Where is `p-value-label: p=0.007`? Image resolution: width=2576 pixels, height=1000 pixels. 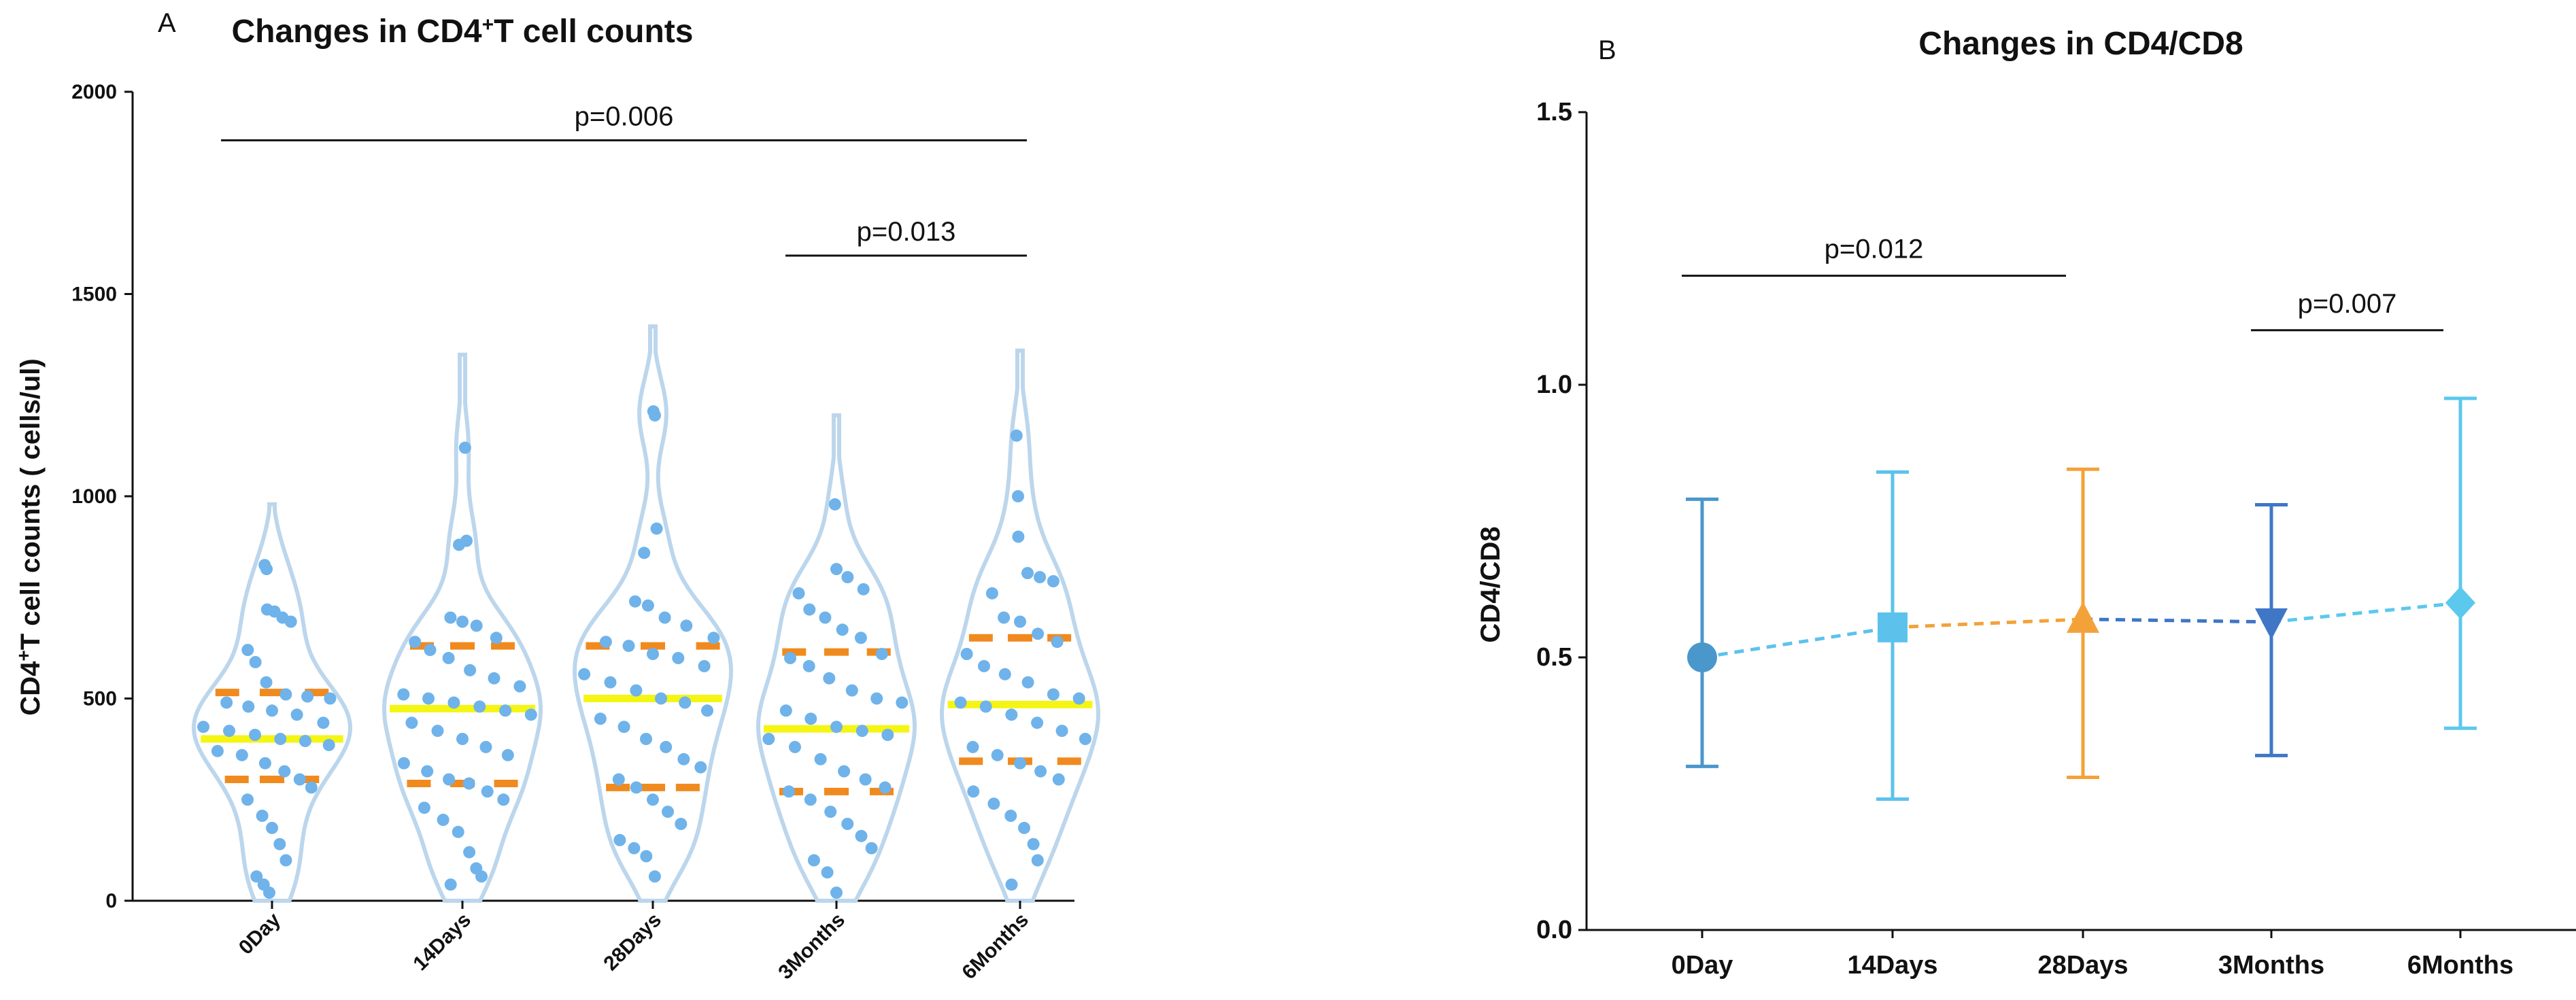
p-value-label: p=0.007 is located at coordinates (2347, 304).